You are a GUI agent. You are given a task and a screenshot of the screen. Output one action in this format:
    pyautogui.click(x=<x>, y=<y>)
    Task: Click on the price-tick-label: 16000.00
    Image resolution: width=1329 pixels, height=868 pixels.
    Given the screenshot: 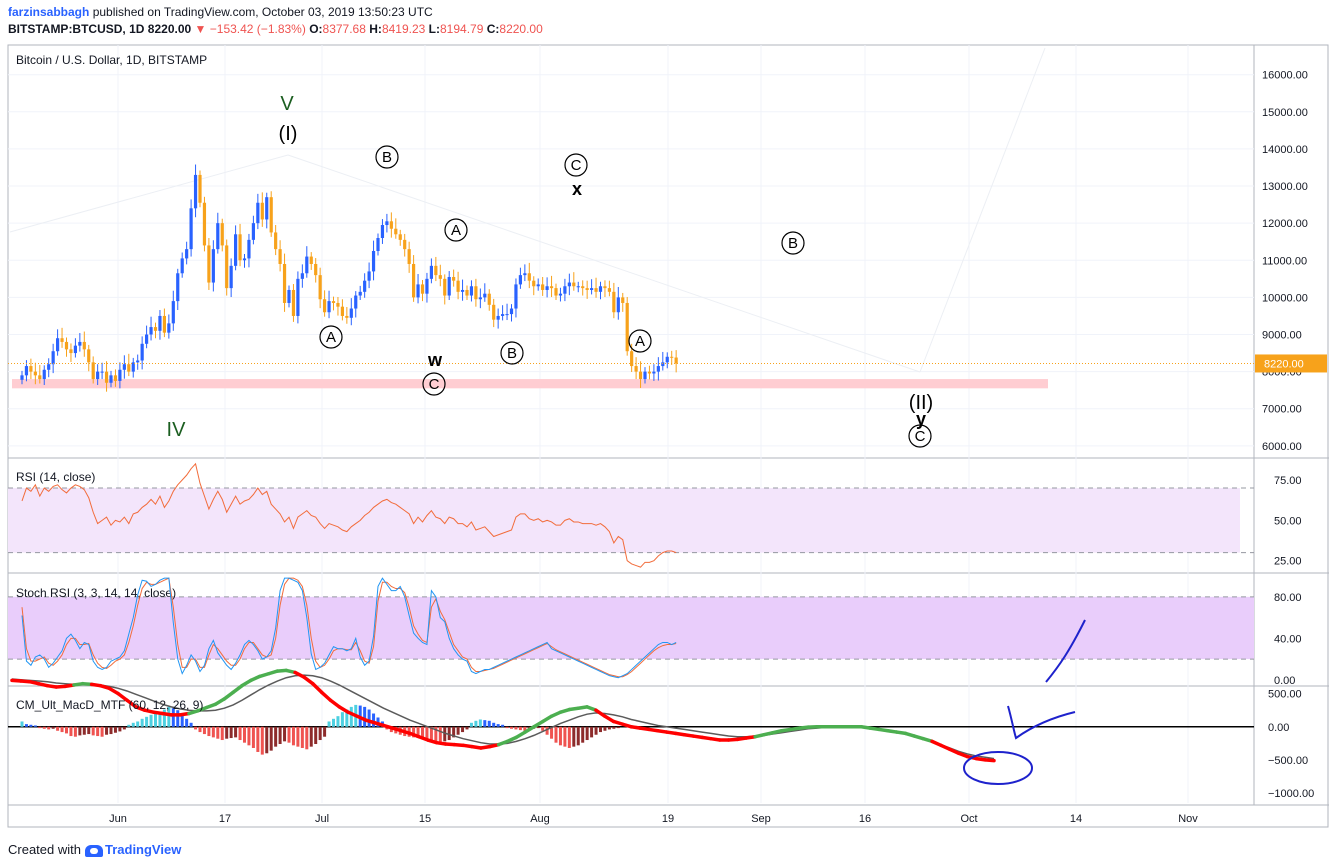 What is the action you would take?
    pyautogui.click(x=1285, y=76)
    